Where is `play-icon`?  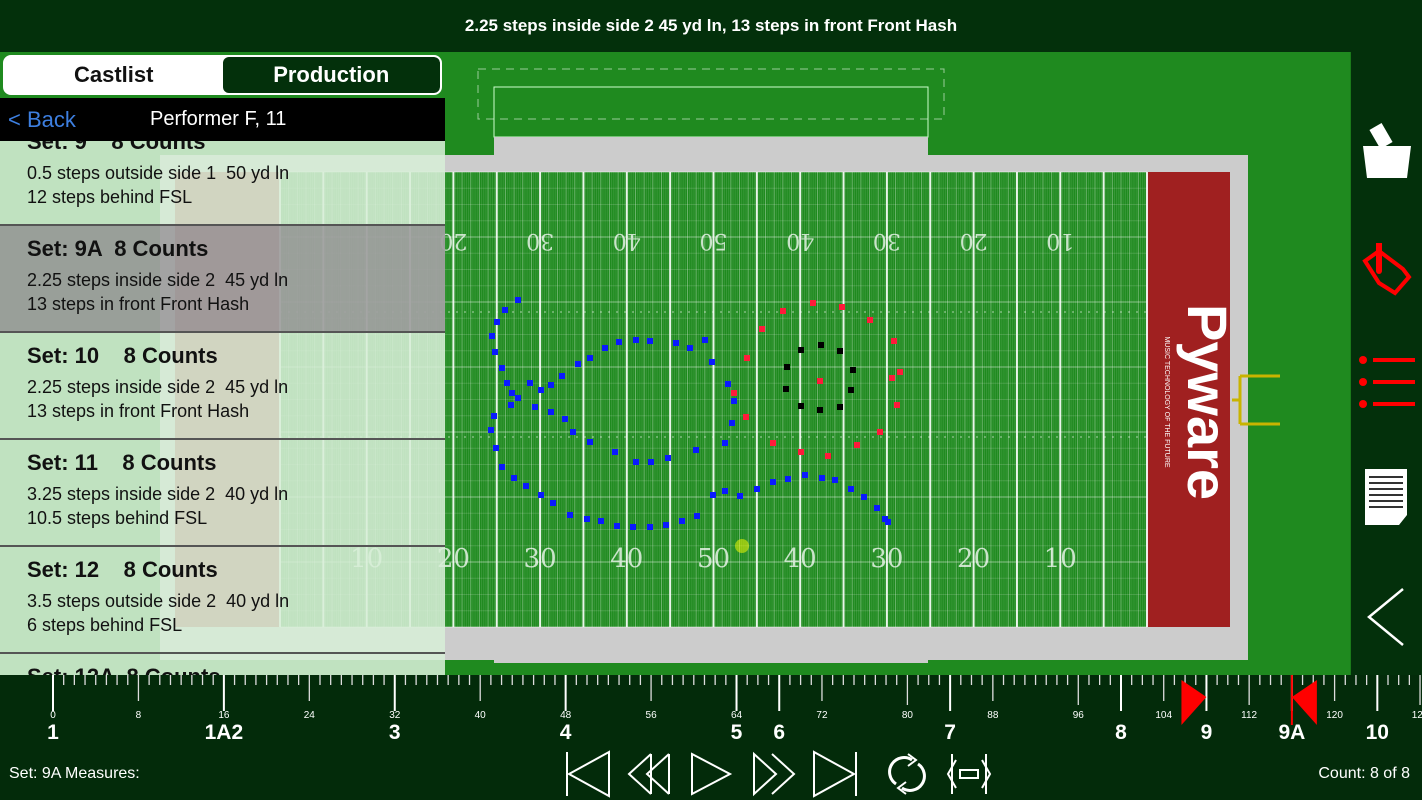
play-icon is located at coordinates (711, 774).